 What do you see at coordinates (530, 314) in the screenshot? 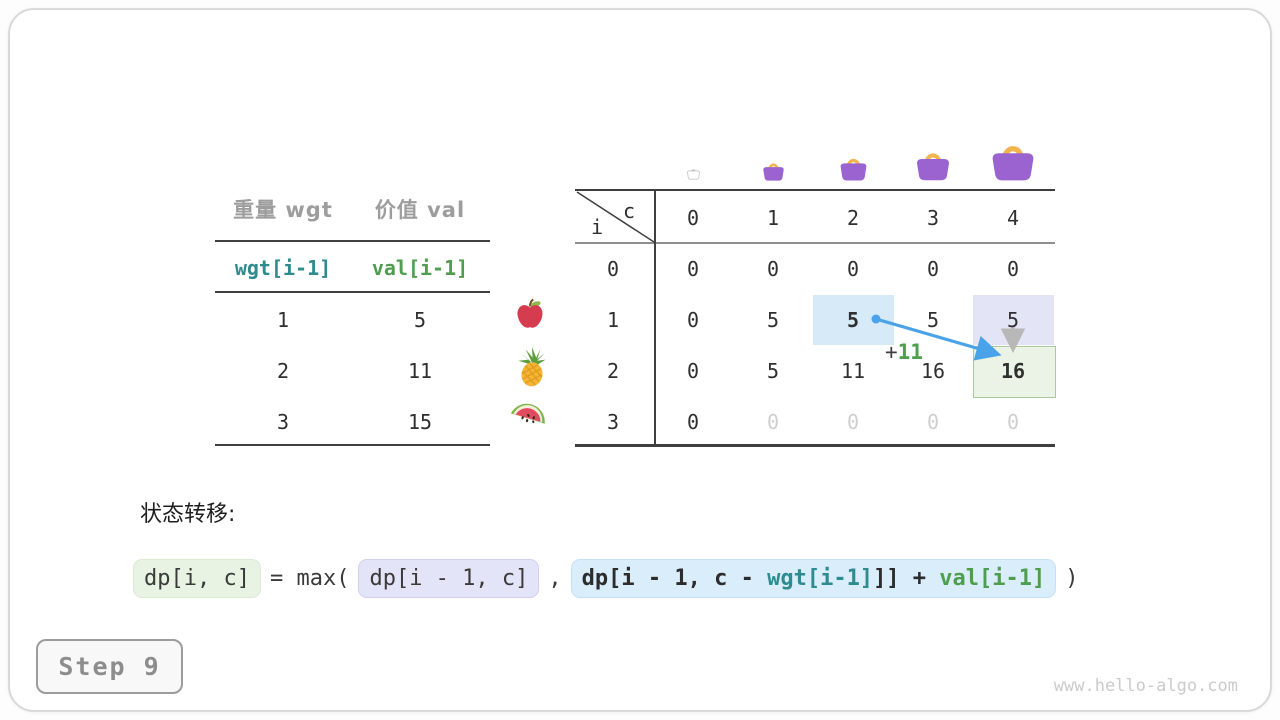
I see `apple-icon` at bounding box center [530, 314].